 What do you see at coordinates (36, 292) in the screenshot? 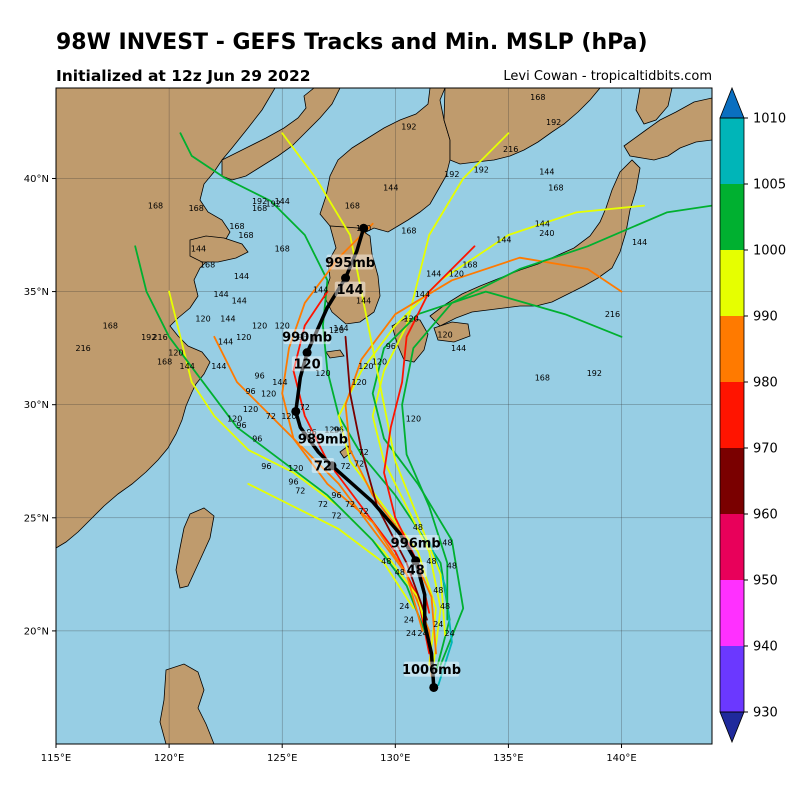
I see `lat-tick-label: 35°N` at bounding box center [36, 292].